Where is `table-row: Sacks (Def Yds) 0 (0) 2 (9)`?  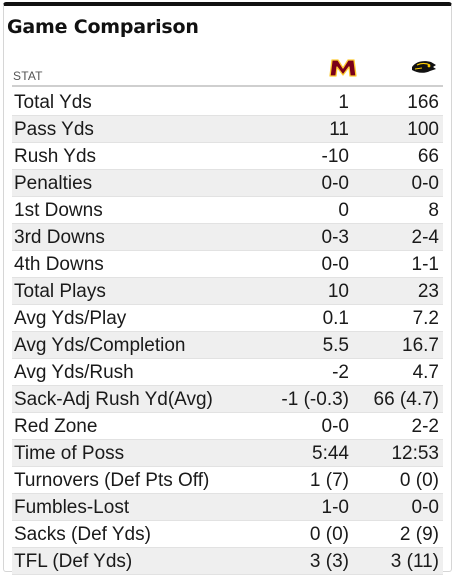 table-row: Sacks (Def Yds) 0 (0) 2 (9) is located at coordinates (227, 534).